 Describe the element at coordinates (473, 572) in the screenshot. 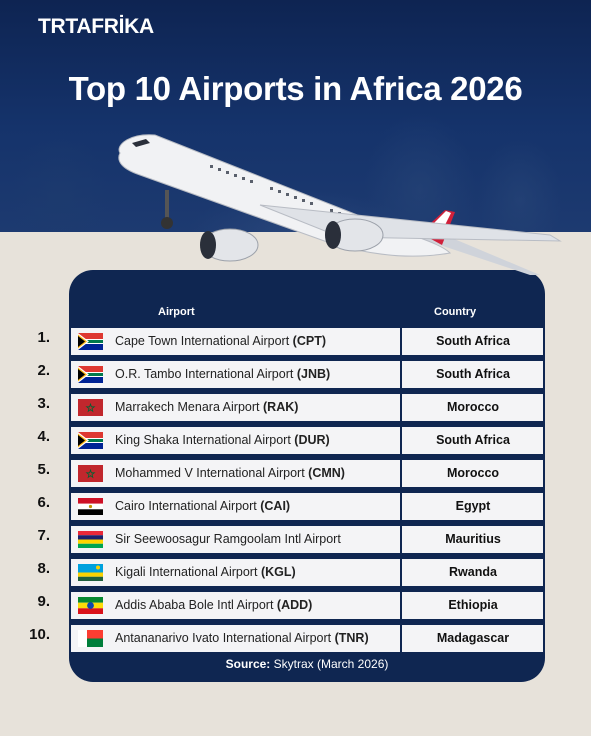

I see `country-name: Rwanda` at that location.